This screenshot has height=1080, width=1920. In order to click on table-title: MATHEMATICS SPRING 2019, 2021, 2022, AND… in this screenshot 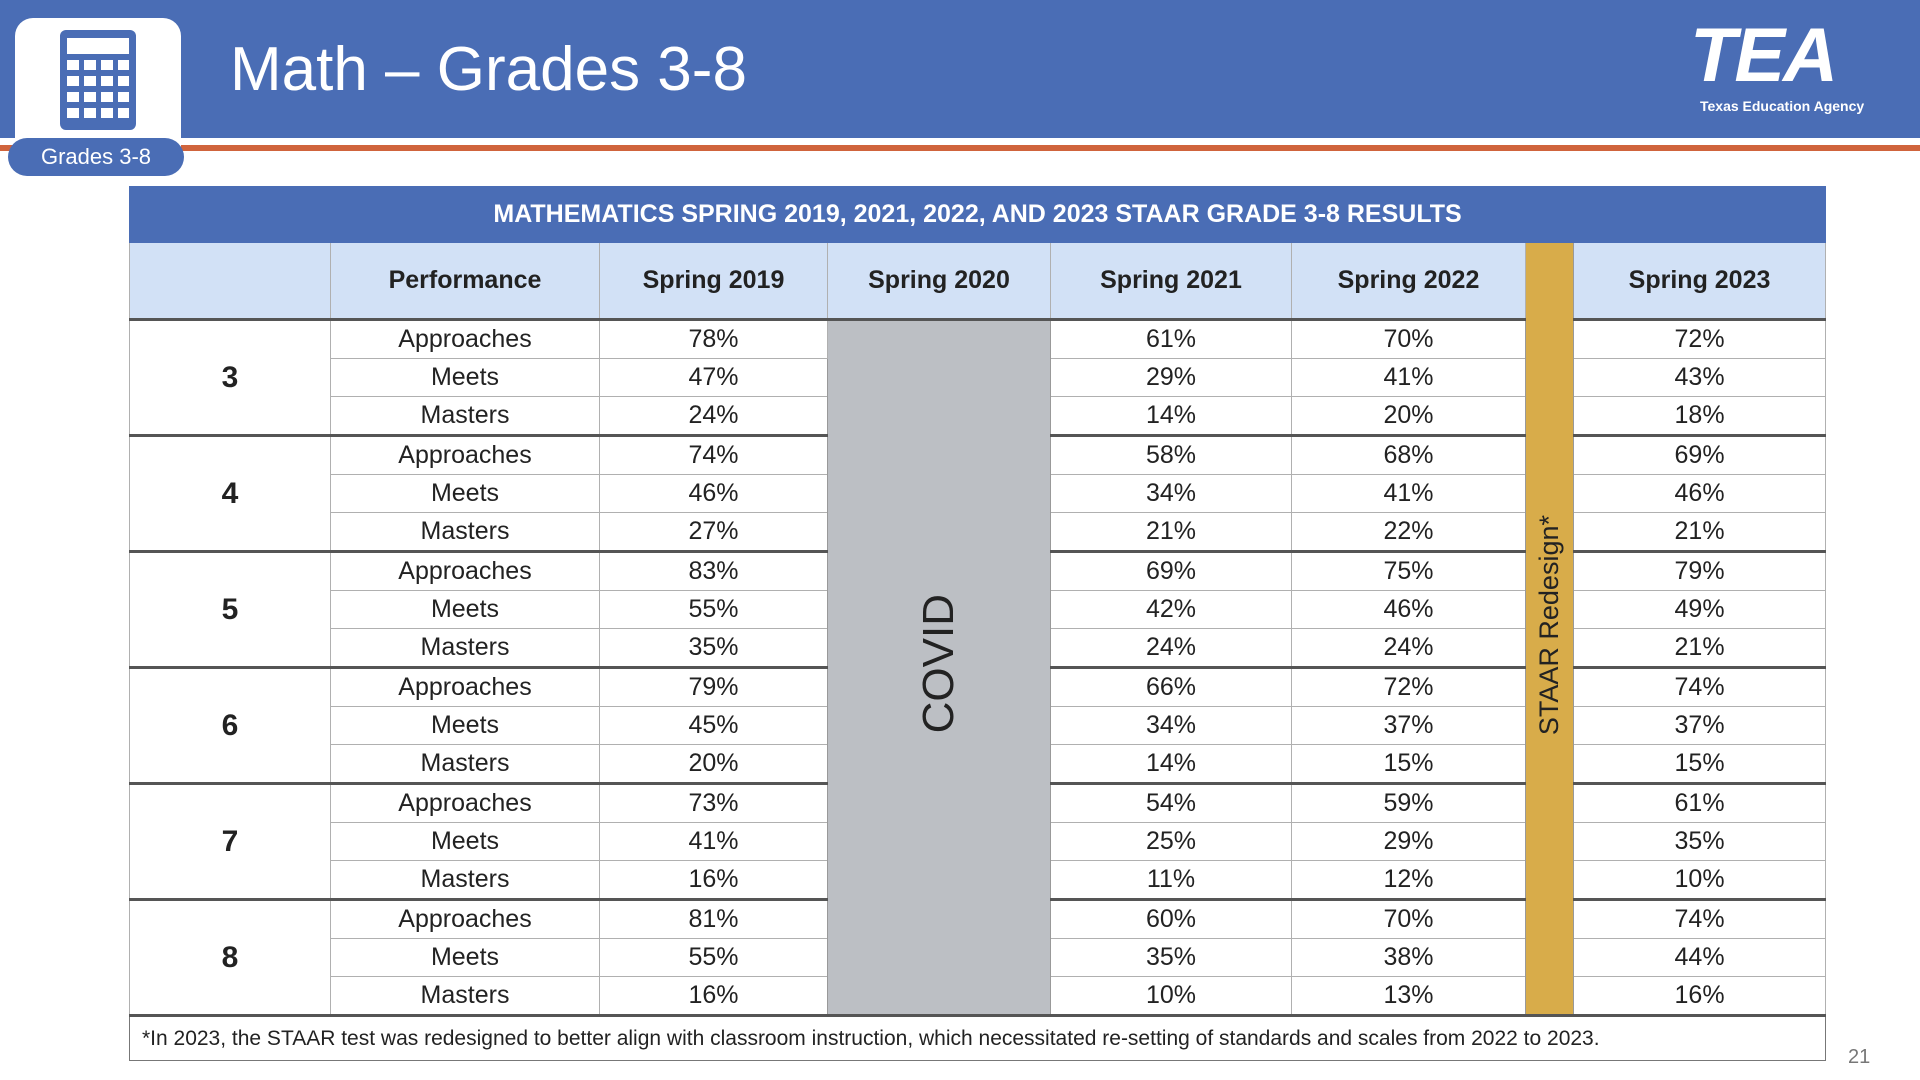, I will do `click(977, 214)`.